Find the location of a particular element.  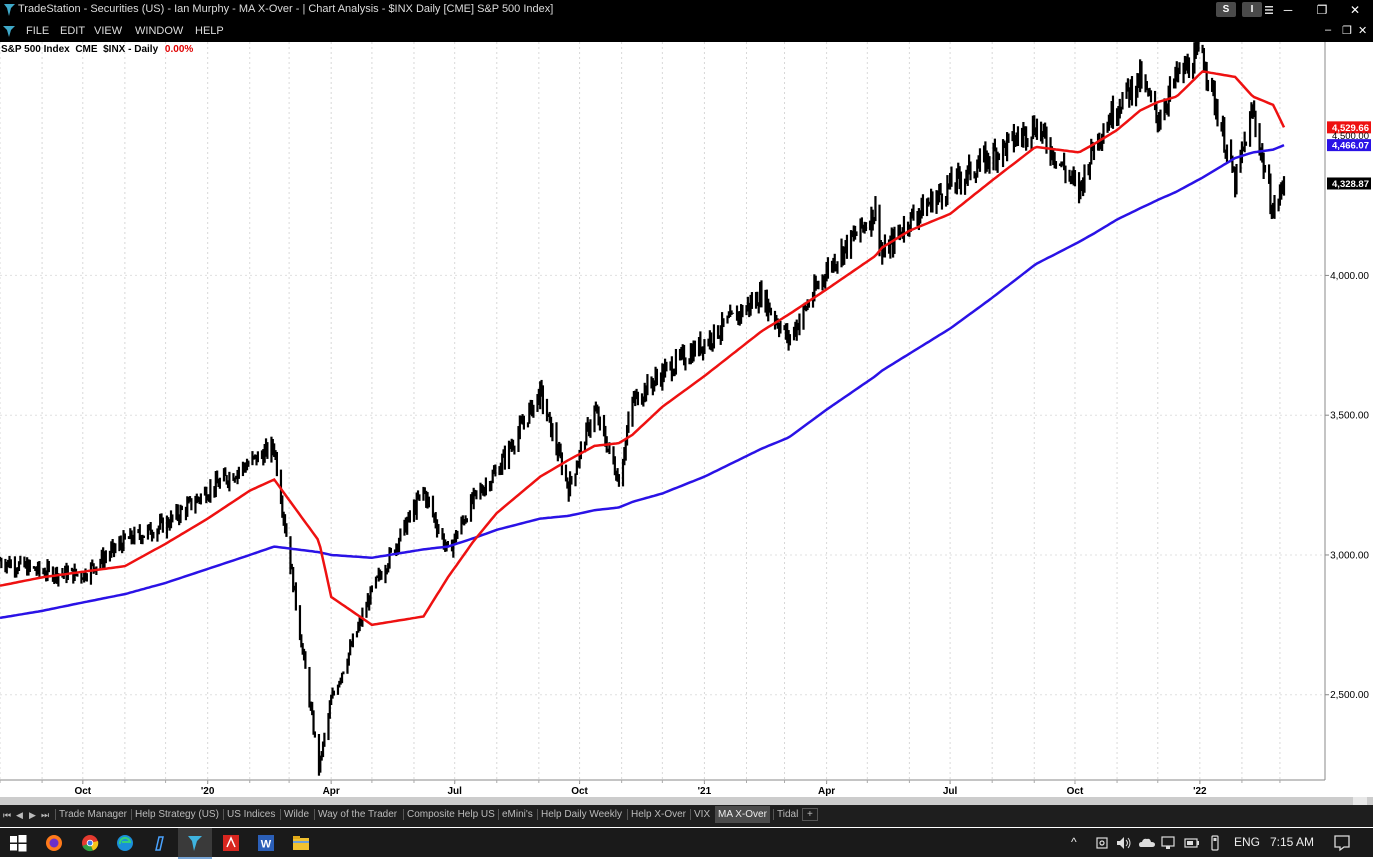

svg-text: W is located at coordinates (266, 845).